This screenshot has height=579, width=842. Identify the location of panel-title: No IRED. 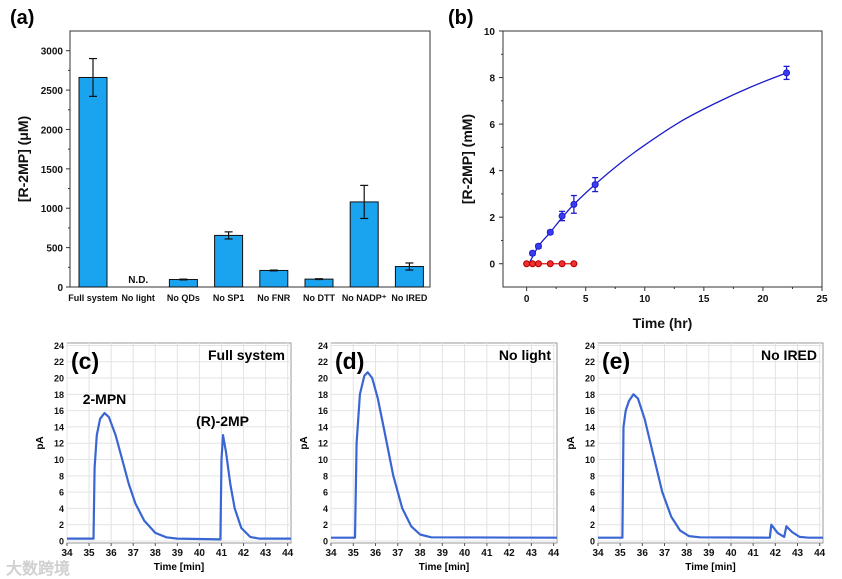
(789, 355).